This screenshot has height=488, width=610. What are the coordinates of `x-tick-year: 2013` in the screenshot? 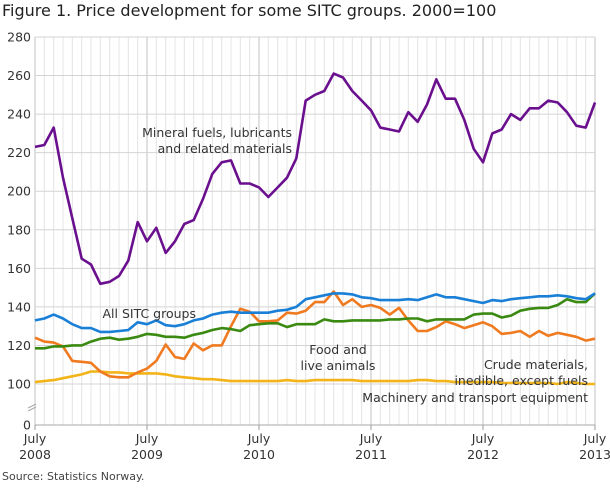 It's located at (594, 454).